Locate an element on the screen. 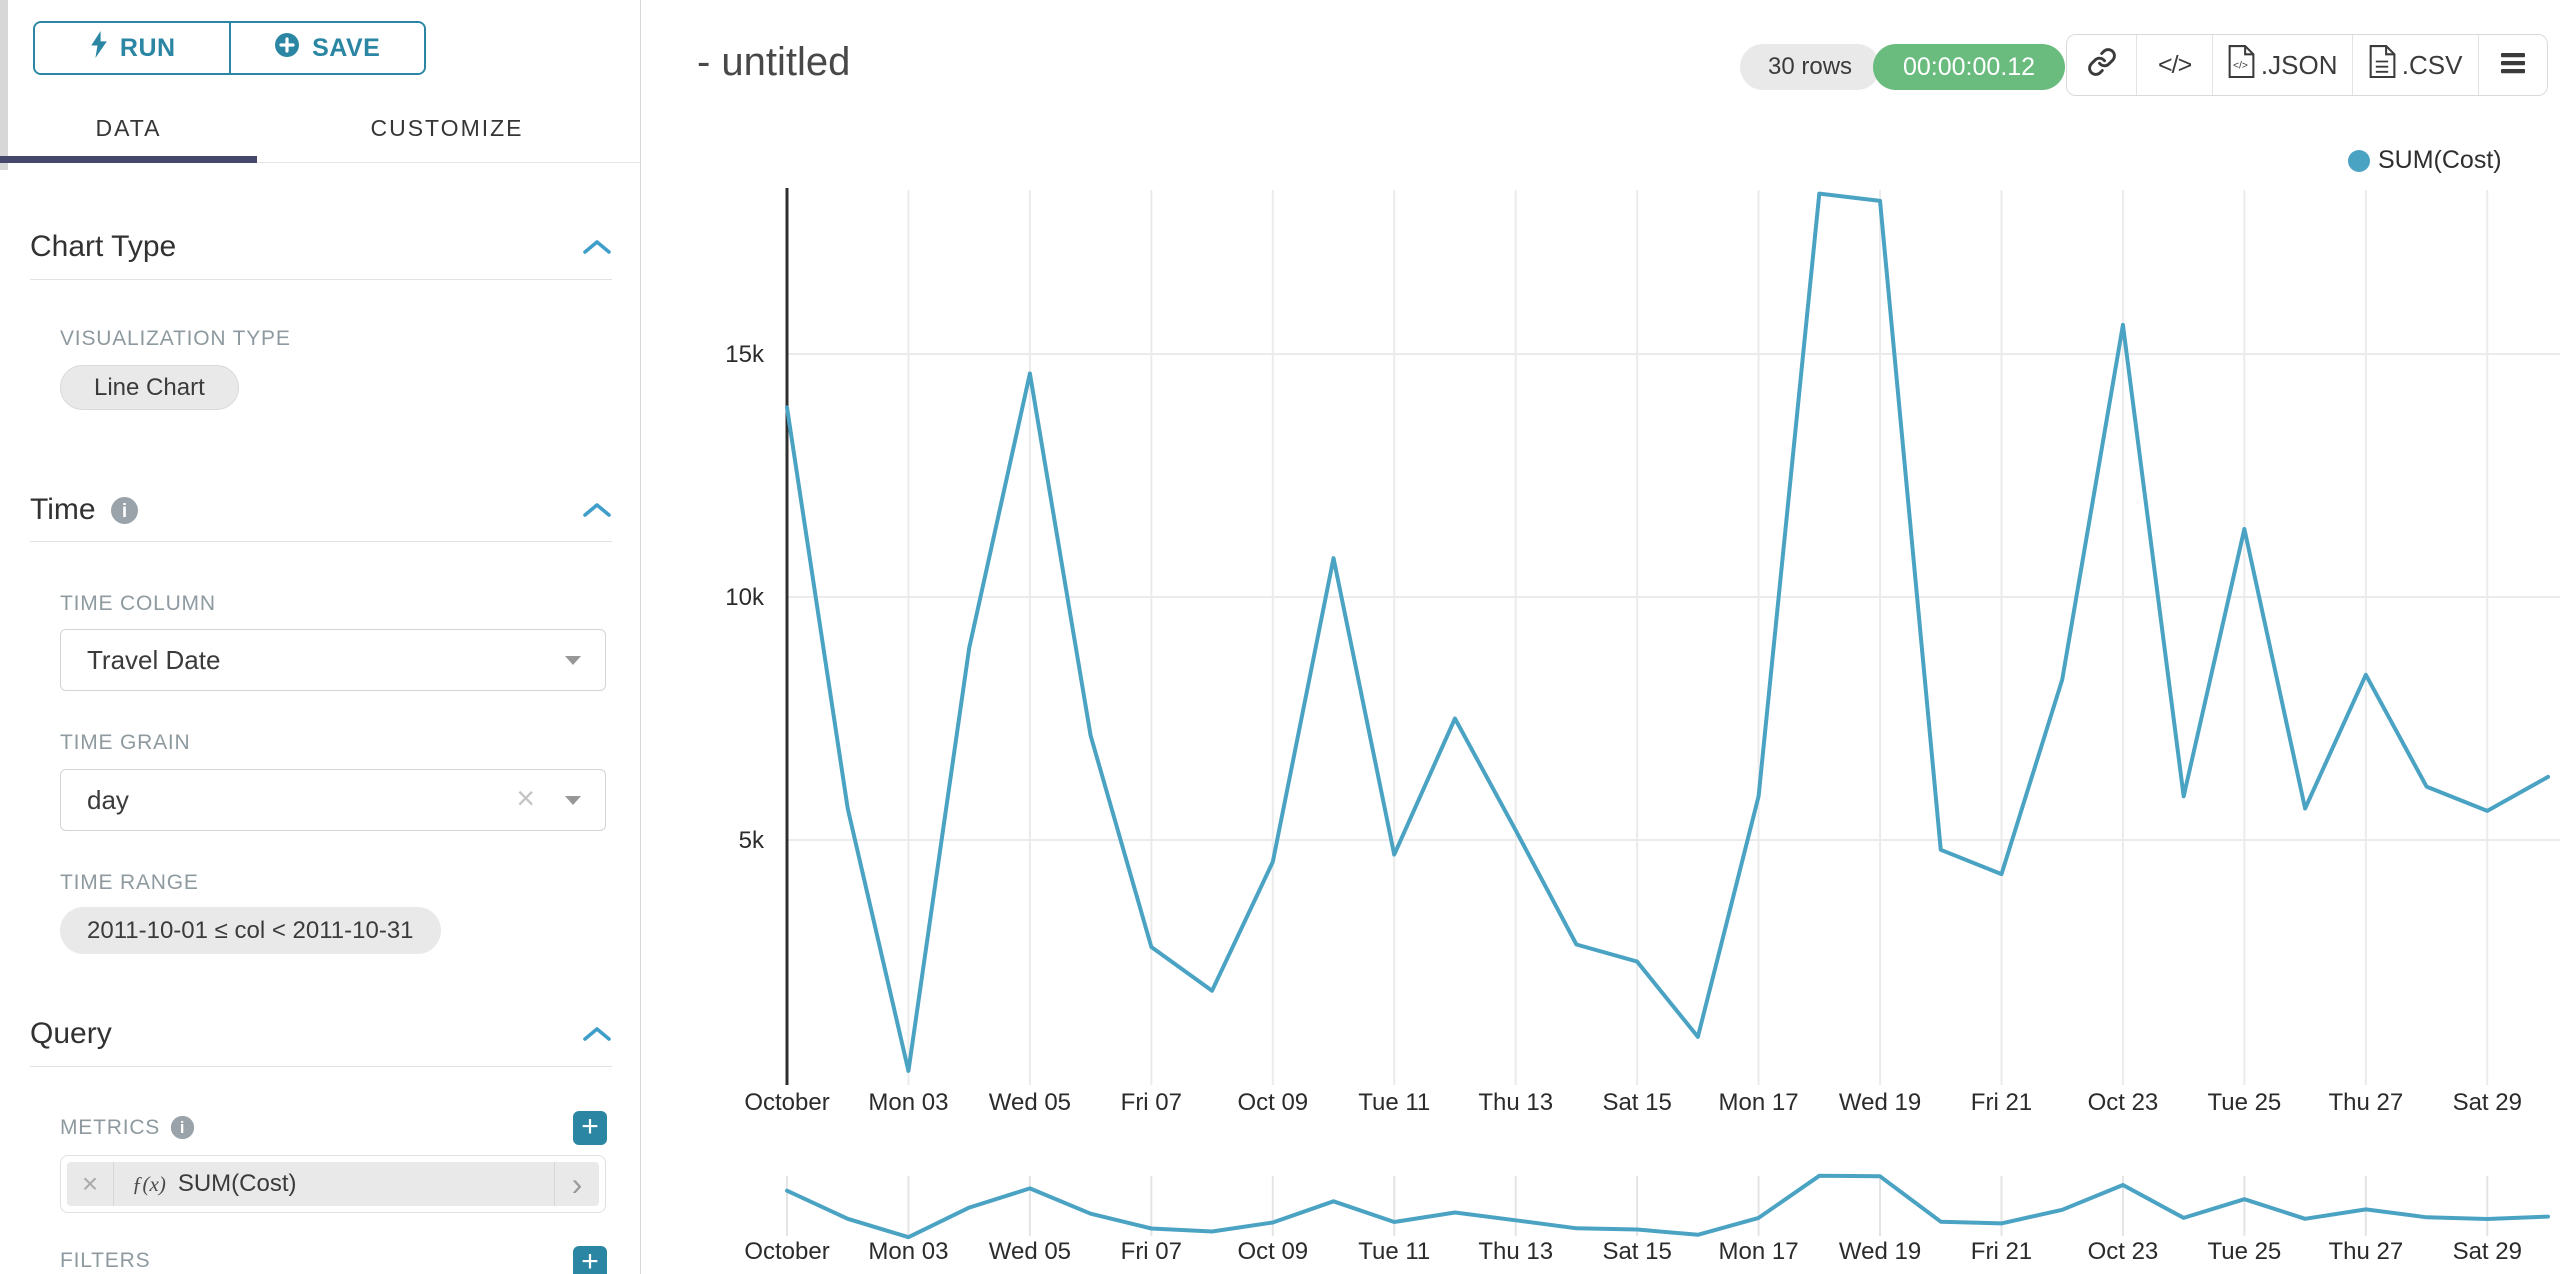 This screenshot has height=1274, width=2576. active-tab-indicator is located at coordinates (128, 159).